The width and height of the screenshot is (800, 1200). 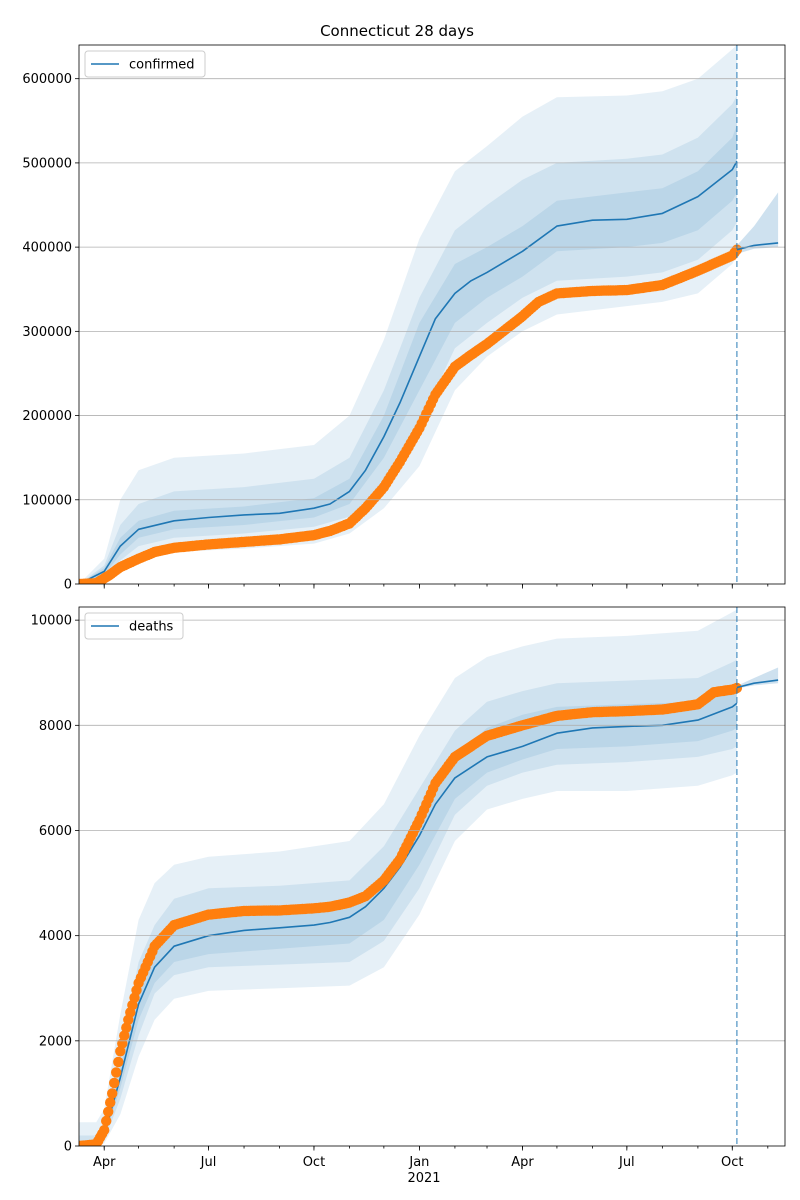 I want to click on y-tick-label: 600000, so click(x=47, y=79).